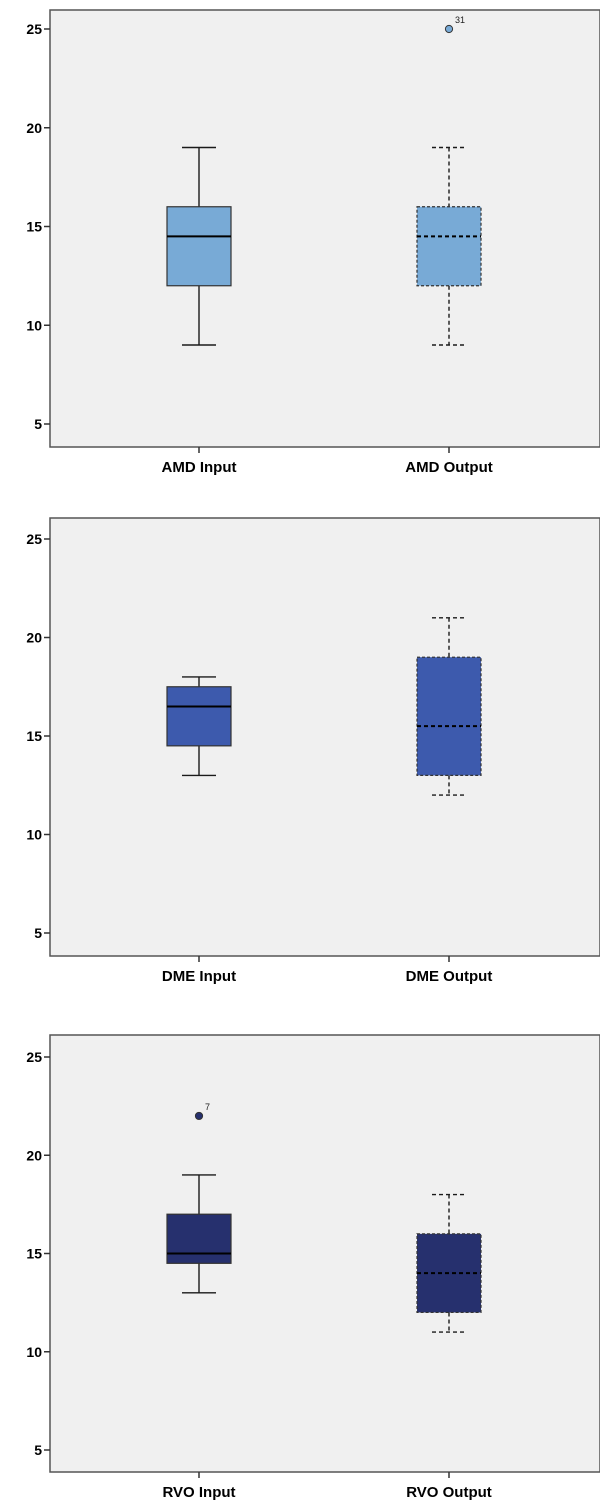 The height and width of the screenshot is (1500, 600). Describe the element at coordinates (460, 20) in the screenshot. I see `outlier-label: 31` at that location.